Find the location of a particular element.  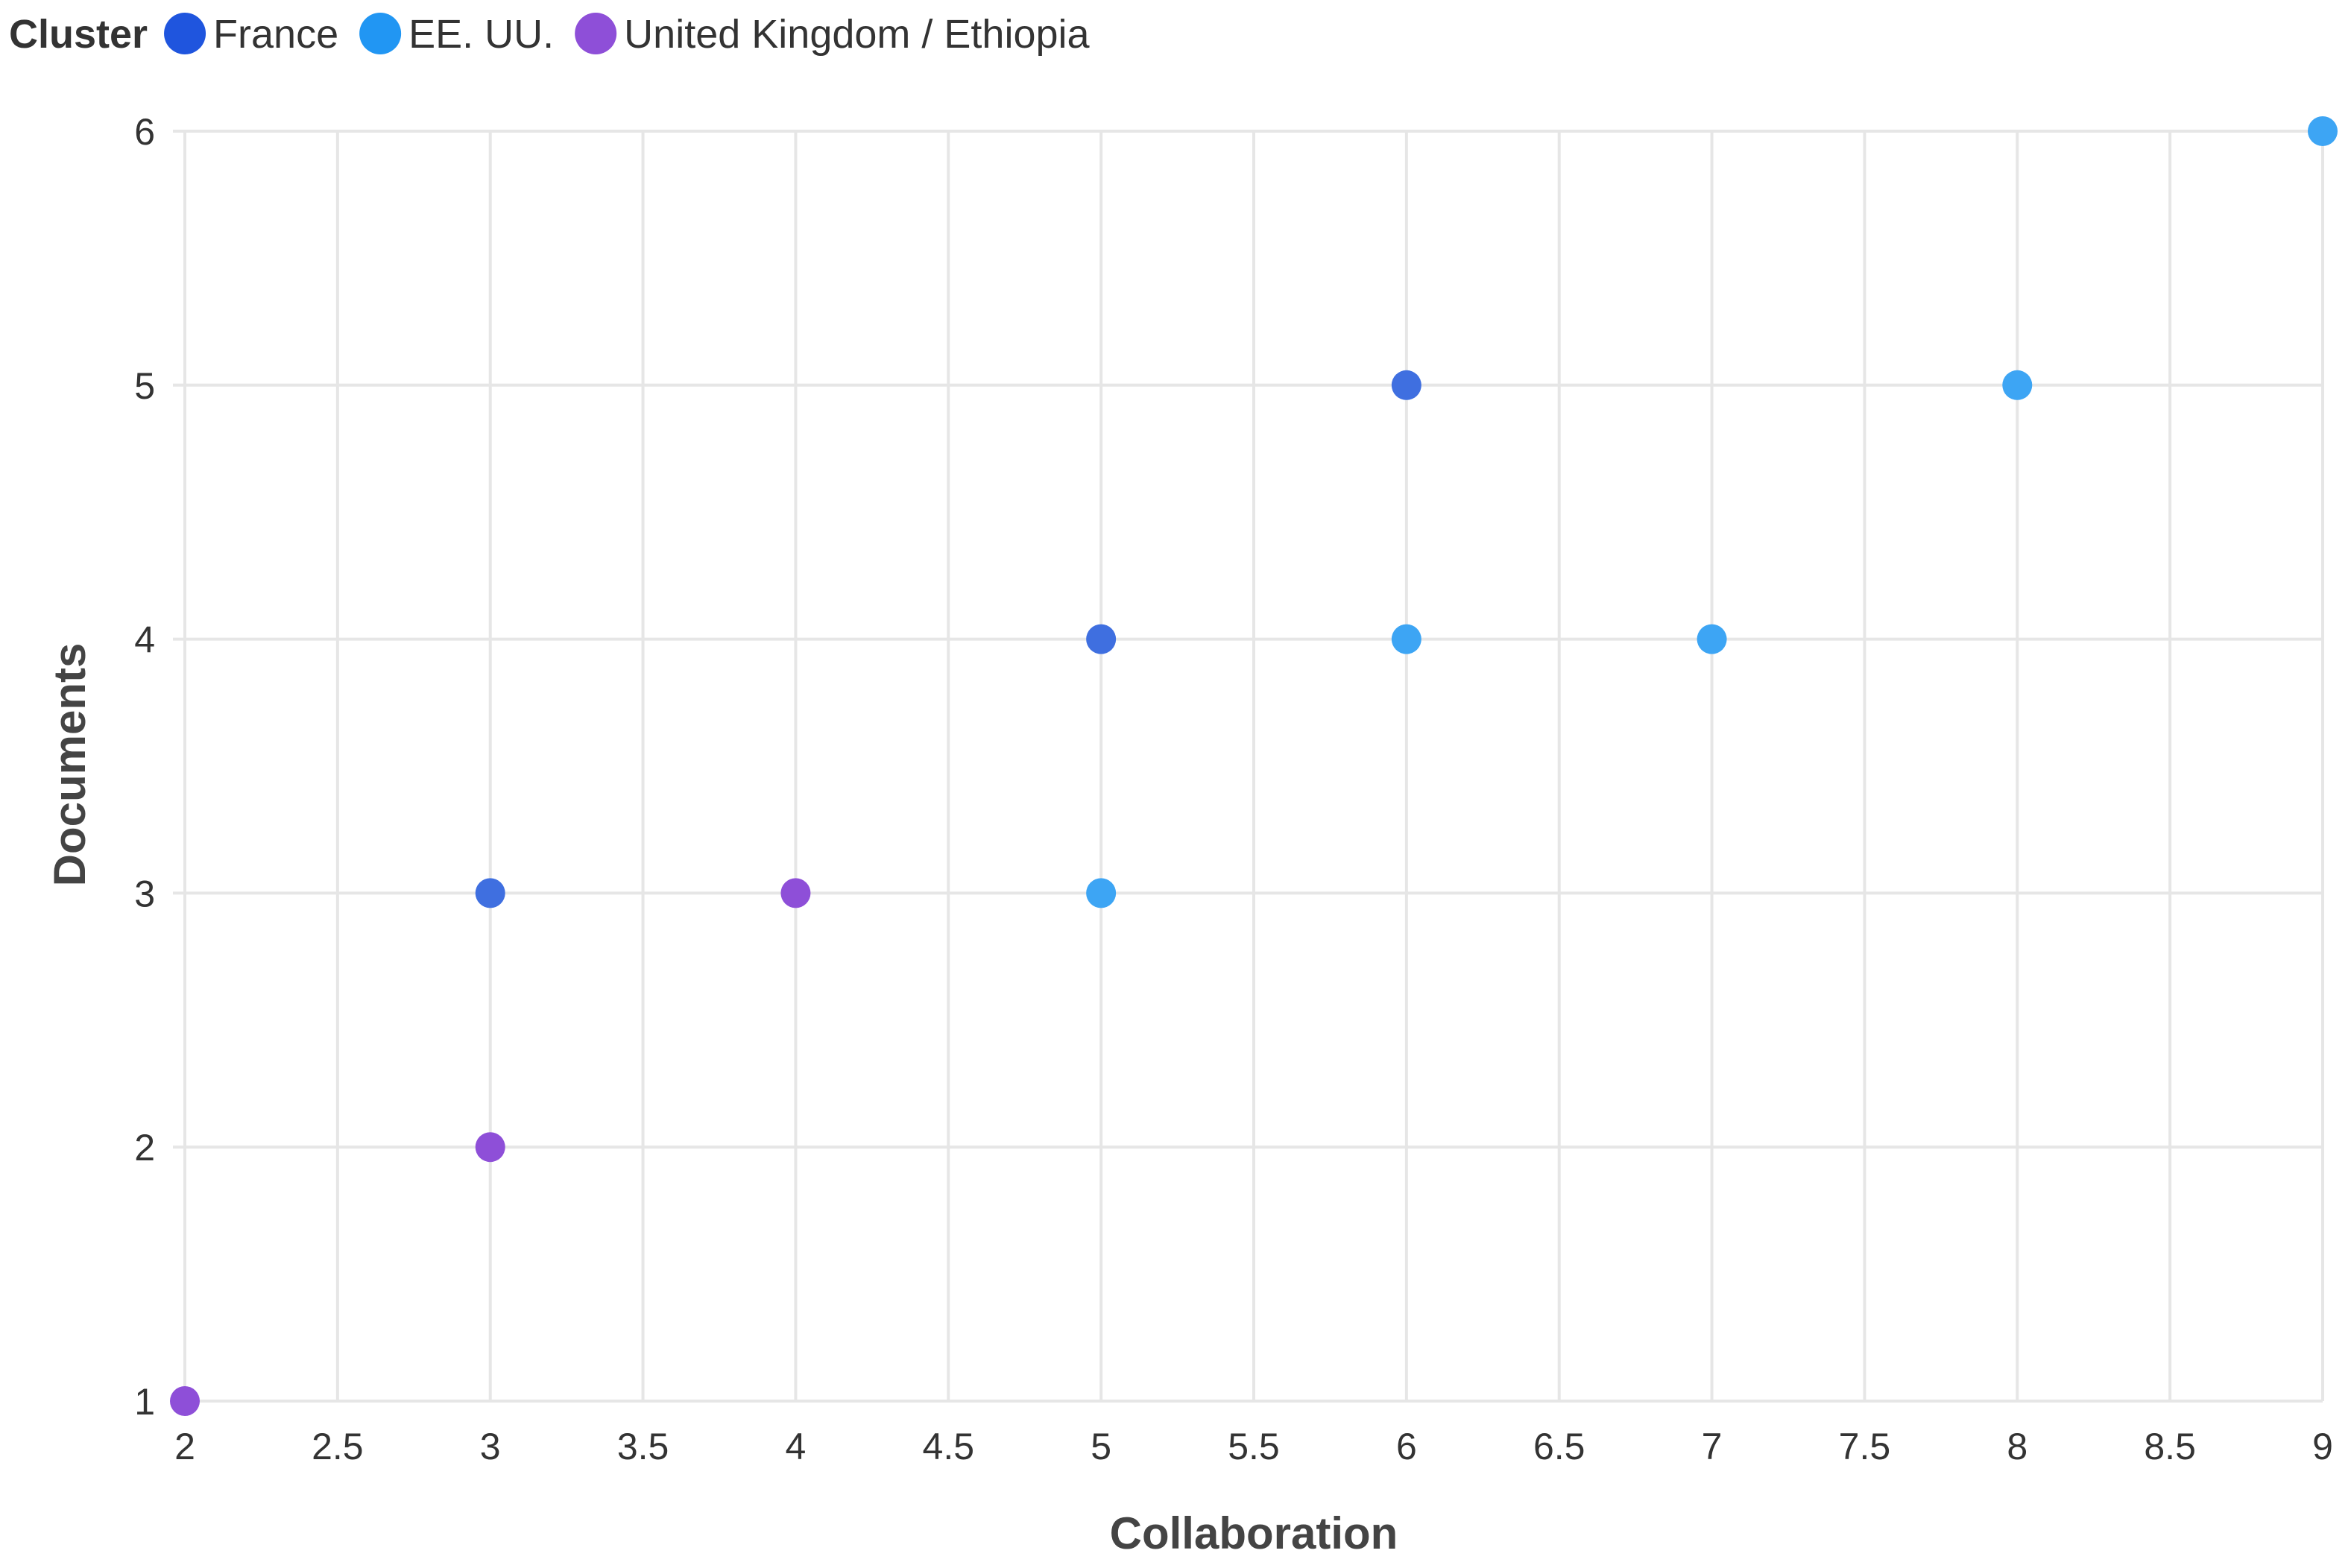

y-tick-label-5: 6 is located at coordinates (144, 132).